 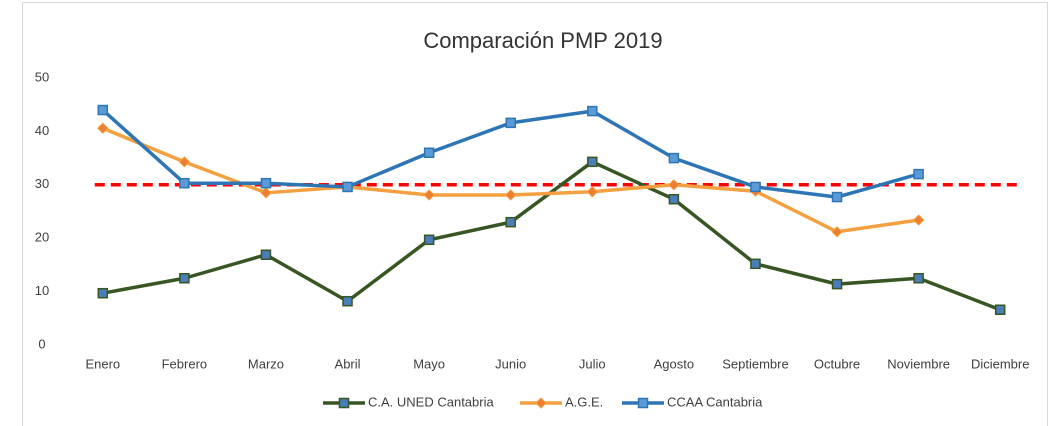 What do you see at coordinates (42, 130) in the screenshot?
I see `y-tick-label: 40` at bounding box center [42, 130].